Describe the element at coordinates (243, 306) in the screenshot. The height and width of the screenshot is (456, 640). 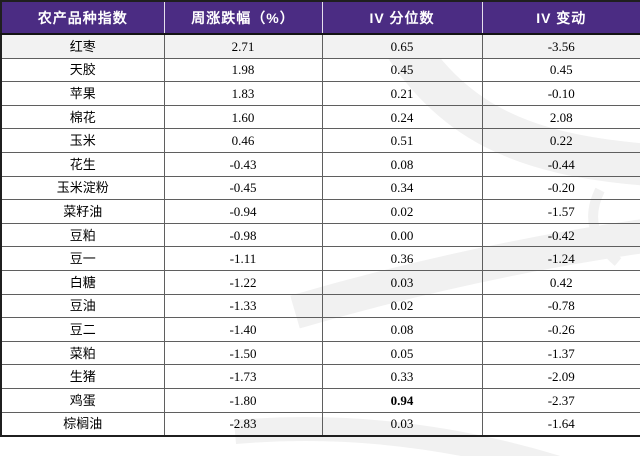
I see `weekly-change-cell: -1.33` at that location.